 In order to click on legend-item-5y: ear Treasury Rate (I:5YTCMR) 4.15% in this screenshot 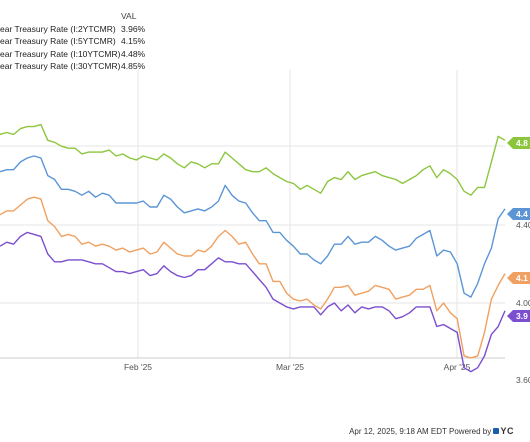, I will do `click(75, 41)`.